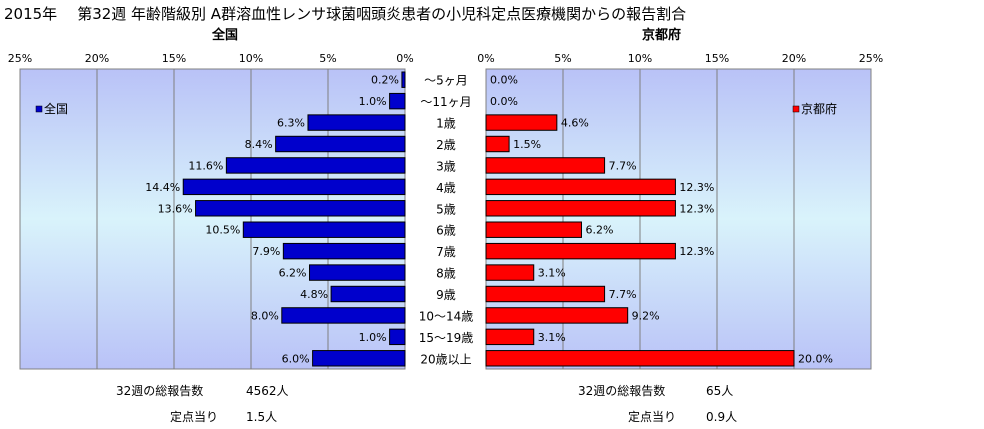 This screenshot has height=429, width=984. What do you see at coordinates (445, 102) in the screenshot?
I see `category-label: ～11ヶ月` at bounding box center [445, 102].